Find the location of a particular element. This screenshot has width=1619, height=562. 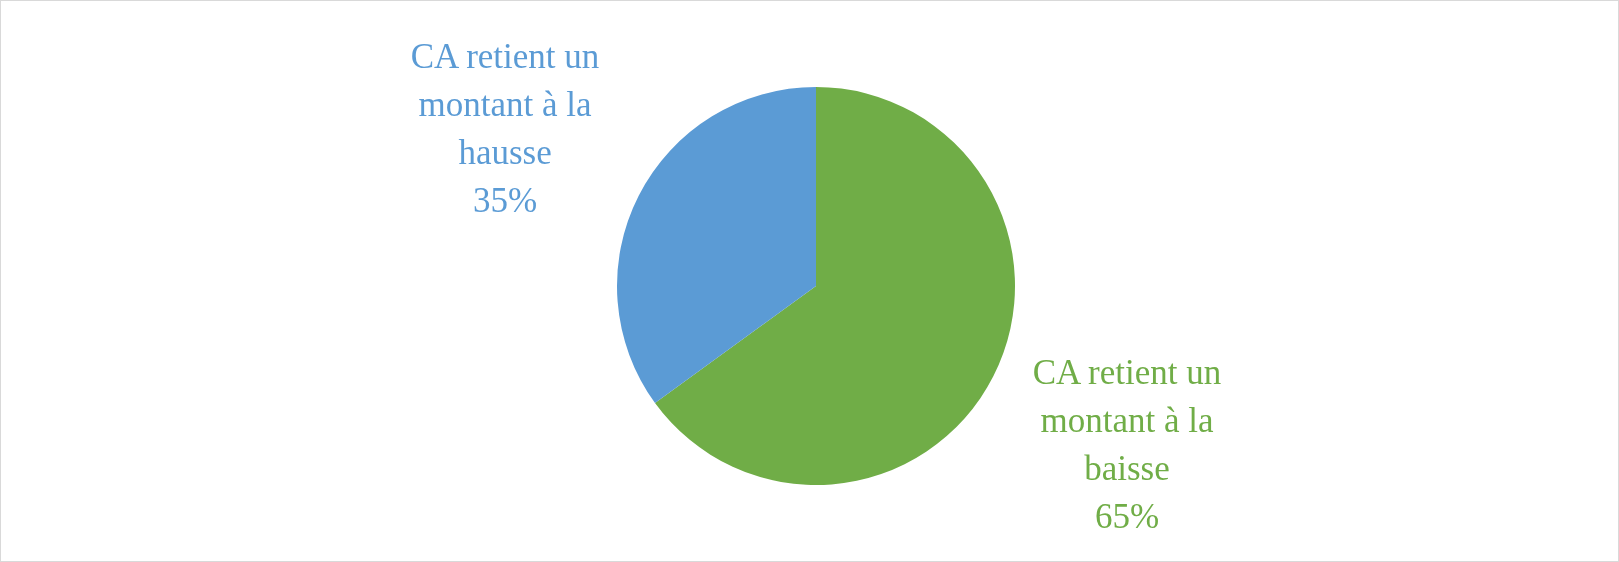

pie-slice is located at coordinates (716, 245).